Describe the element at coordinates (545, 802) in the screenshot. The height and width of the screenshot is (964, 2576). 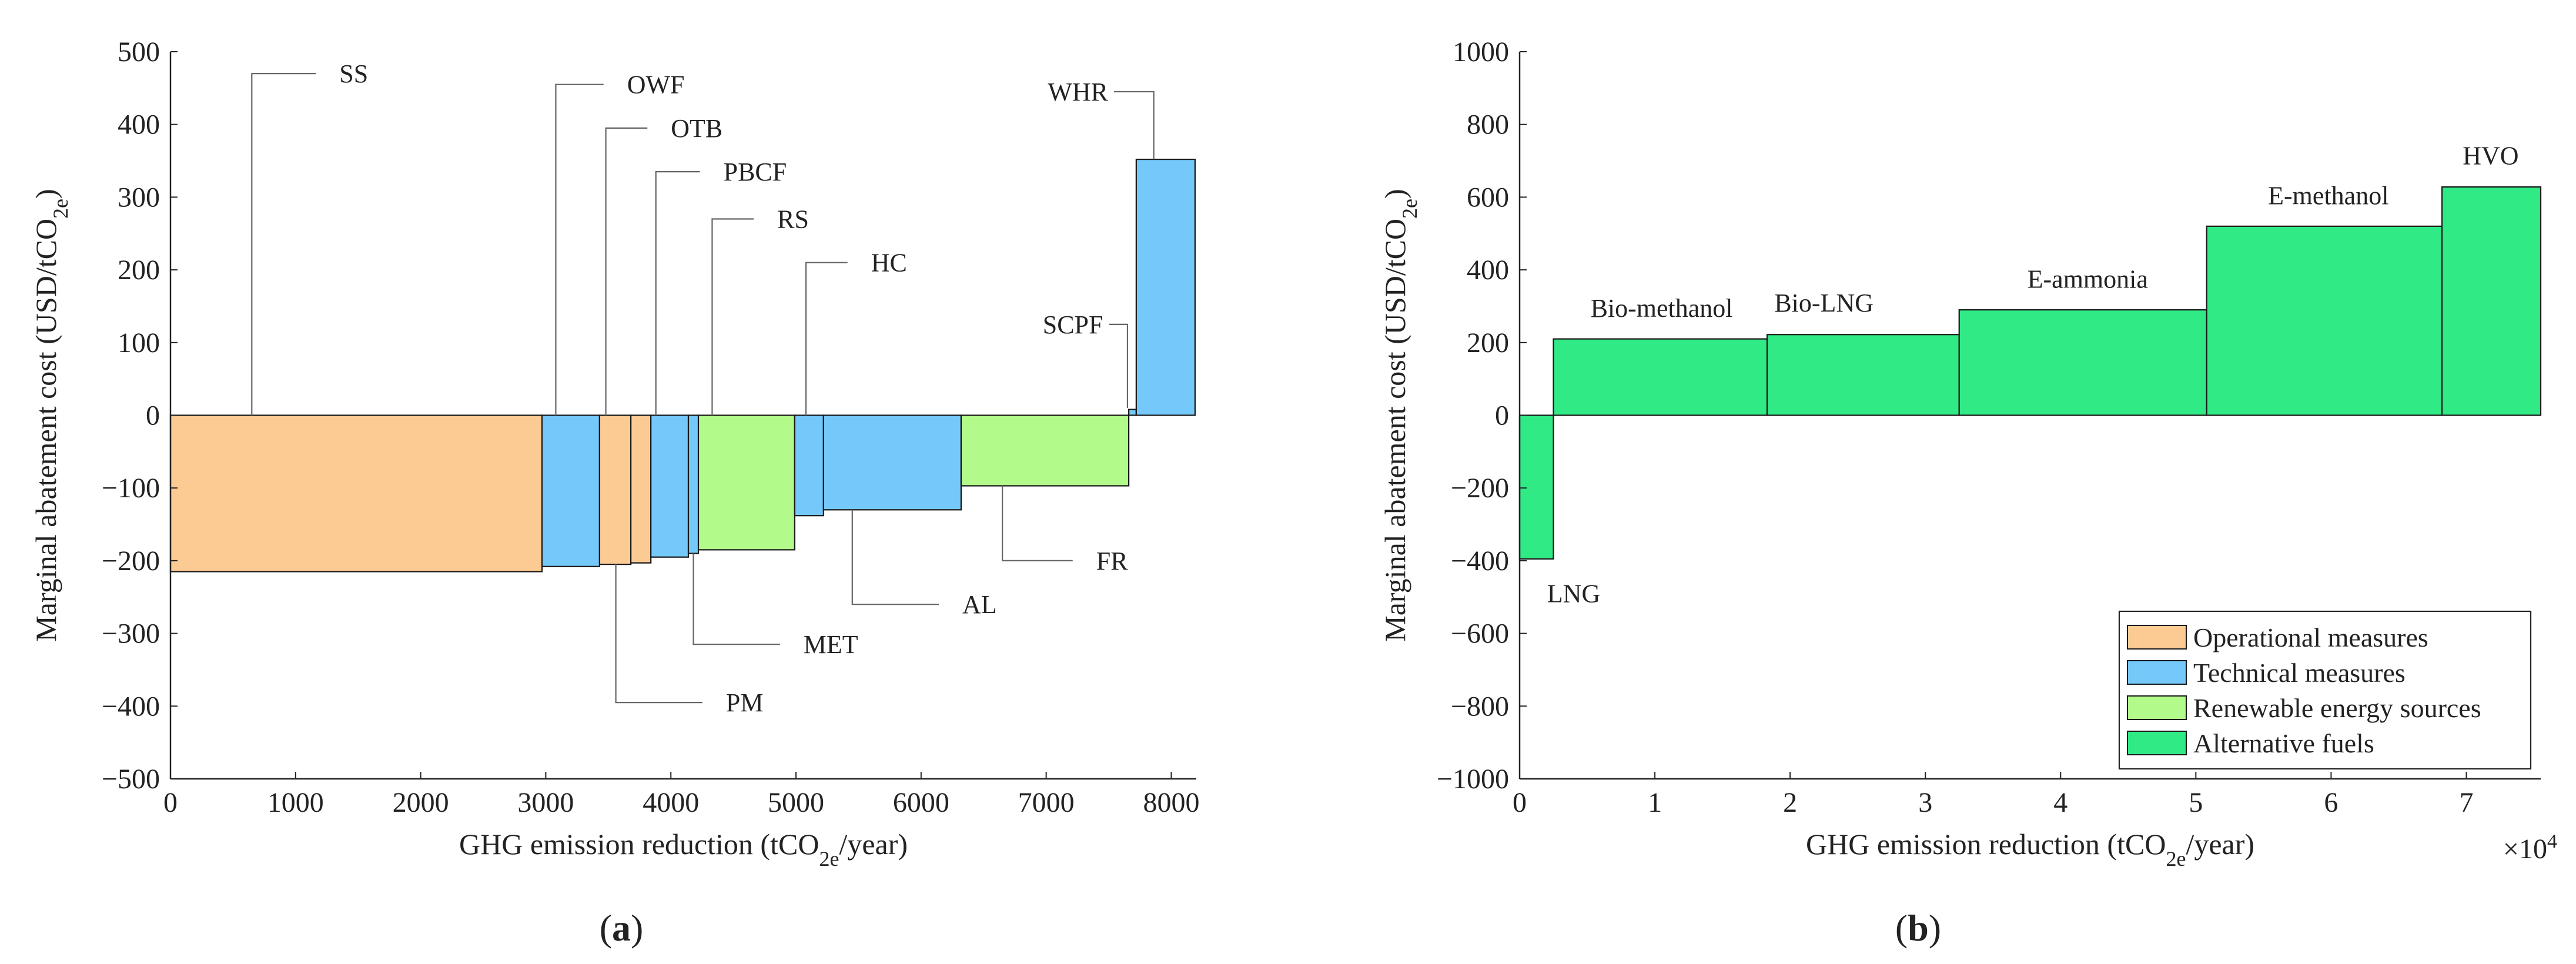
I see `x-tick-label-3000: 3000` at that location.